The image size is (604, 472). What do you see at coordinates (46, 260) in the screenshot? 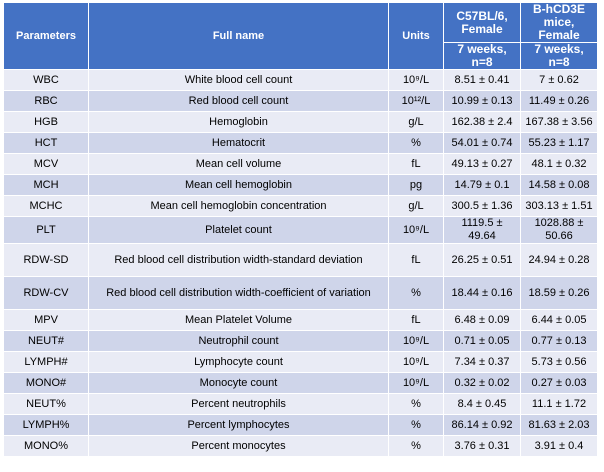
I see `parameter-cell: RDW-SD` at bounding box center [46, 260].